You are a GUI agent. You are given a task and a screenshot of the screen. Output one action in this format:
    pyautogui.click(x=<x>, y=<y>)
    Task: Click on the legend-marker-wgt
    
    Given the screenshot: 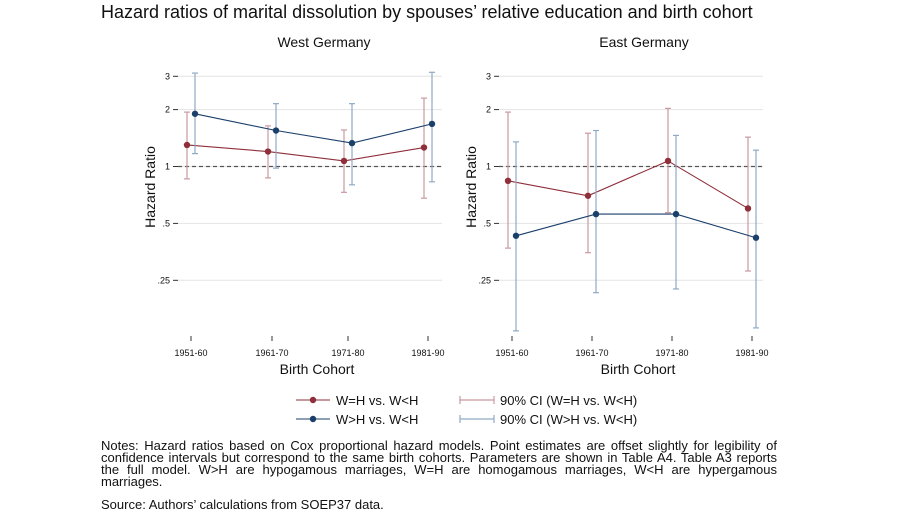 What is the action you would take?
    pyautogui.click(x=313, y=419)
    